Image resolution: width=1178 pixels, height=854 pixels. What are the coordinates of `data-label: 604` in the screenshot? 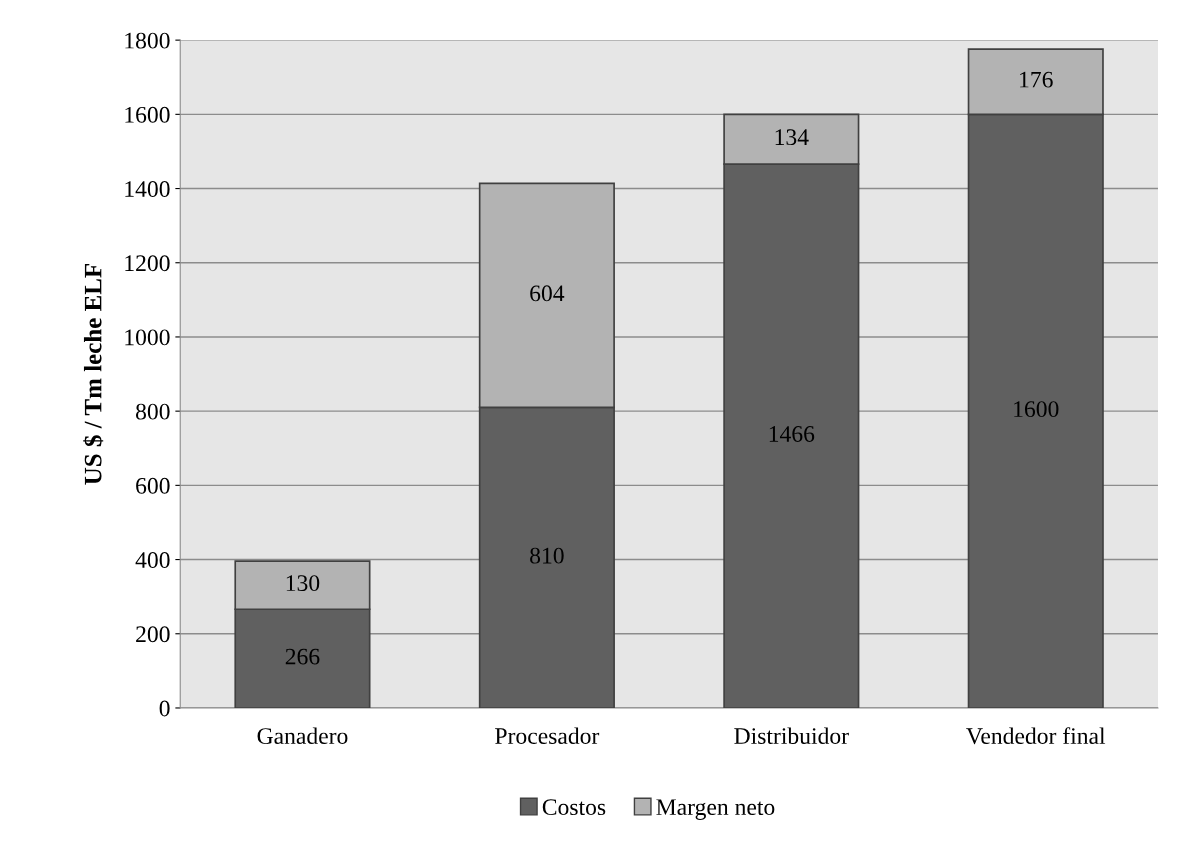 It's located at (547, 293).